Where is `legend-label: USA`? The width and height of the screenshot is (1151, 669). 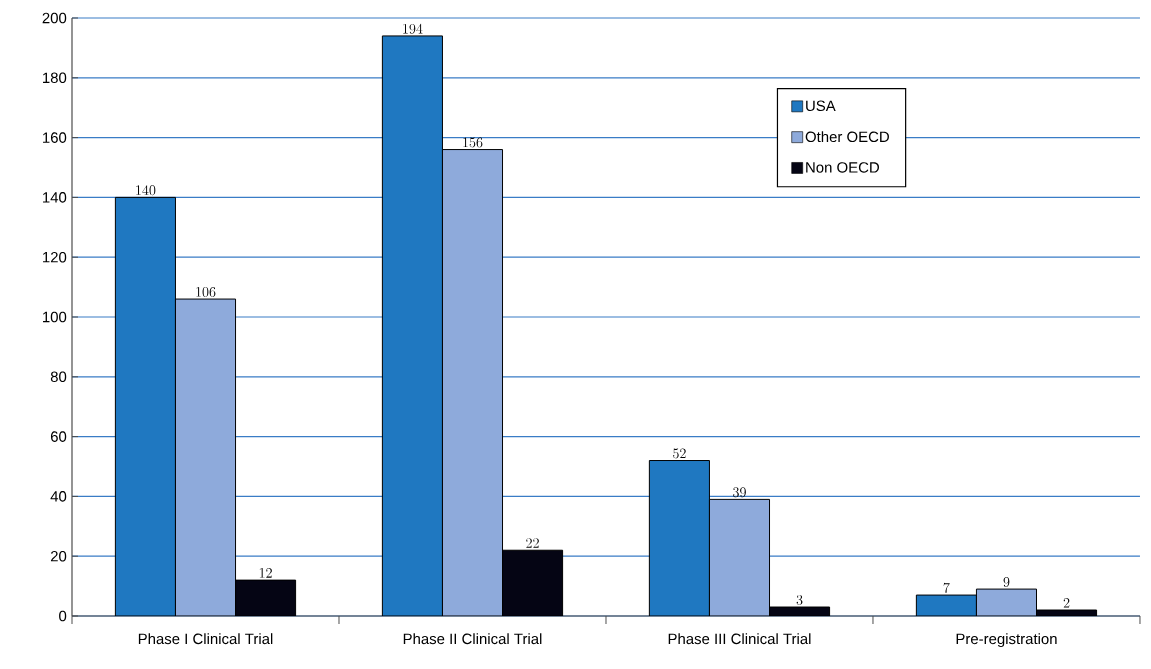 legend-label: USA is located at coordinates (821, 106).